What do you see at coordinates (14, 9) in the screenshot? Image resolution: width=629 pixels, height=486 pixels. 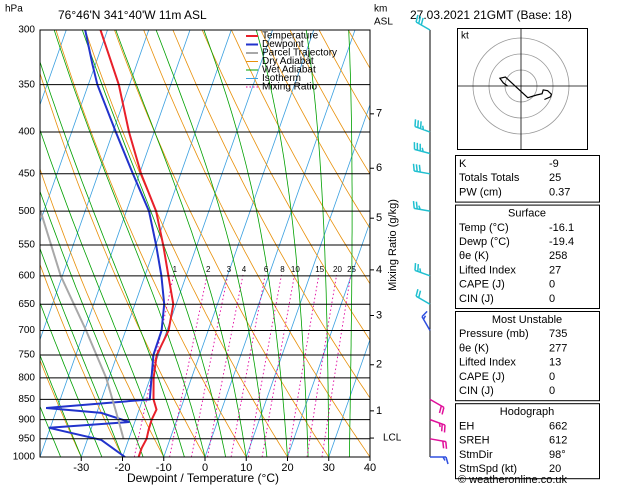 I see `y-axis-label: hPa` at bounding box center [14, 9].